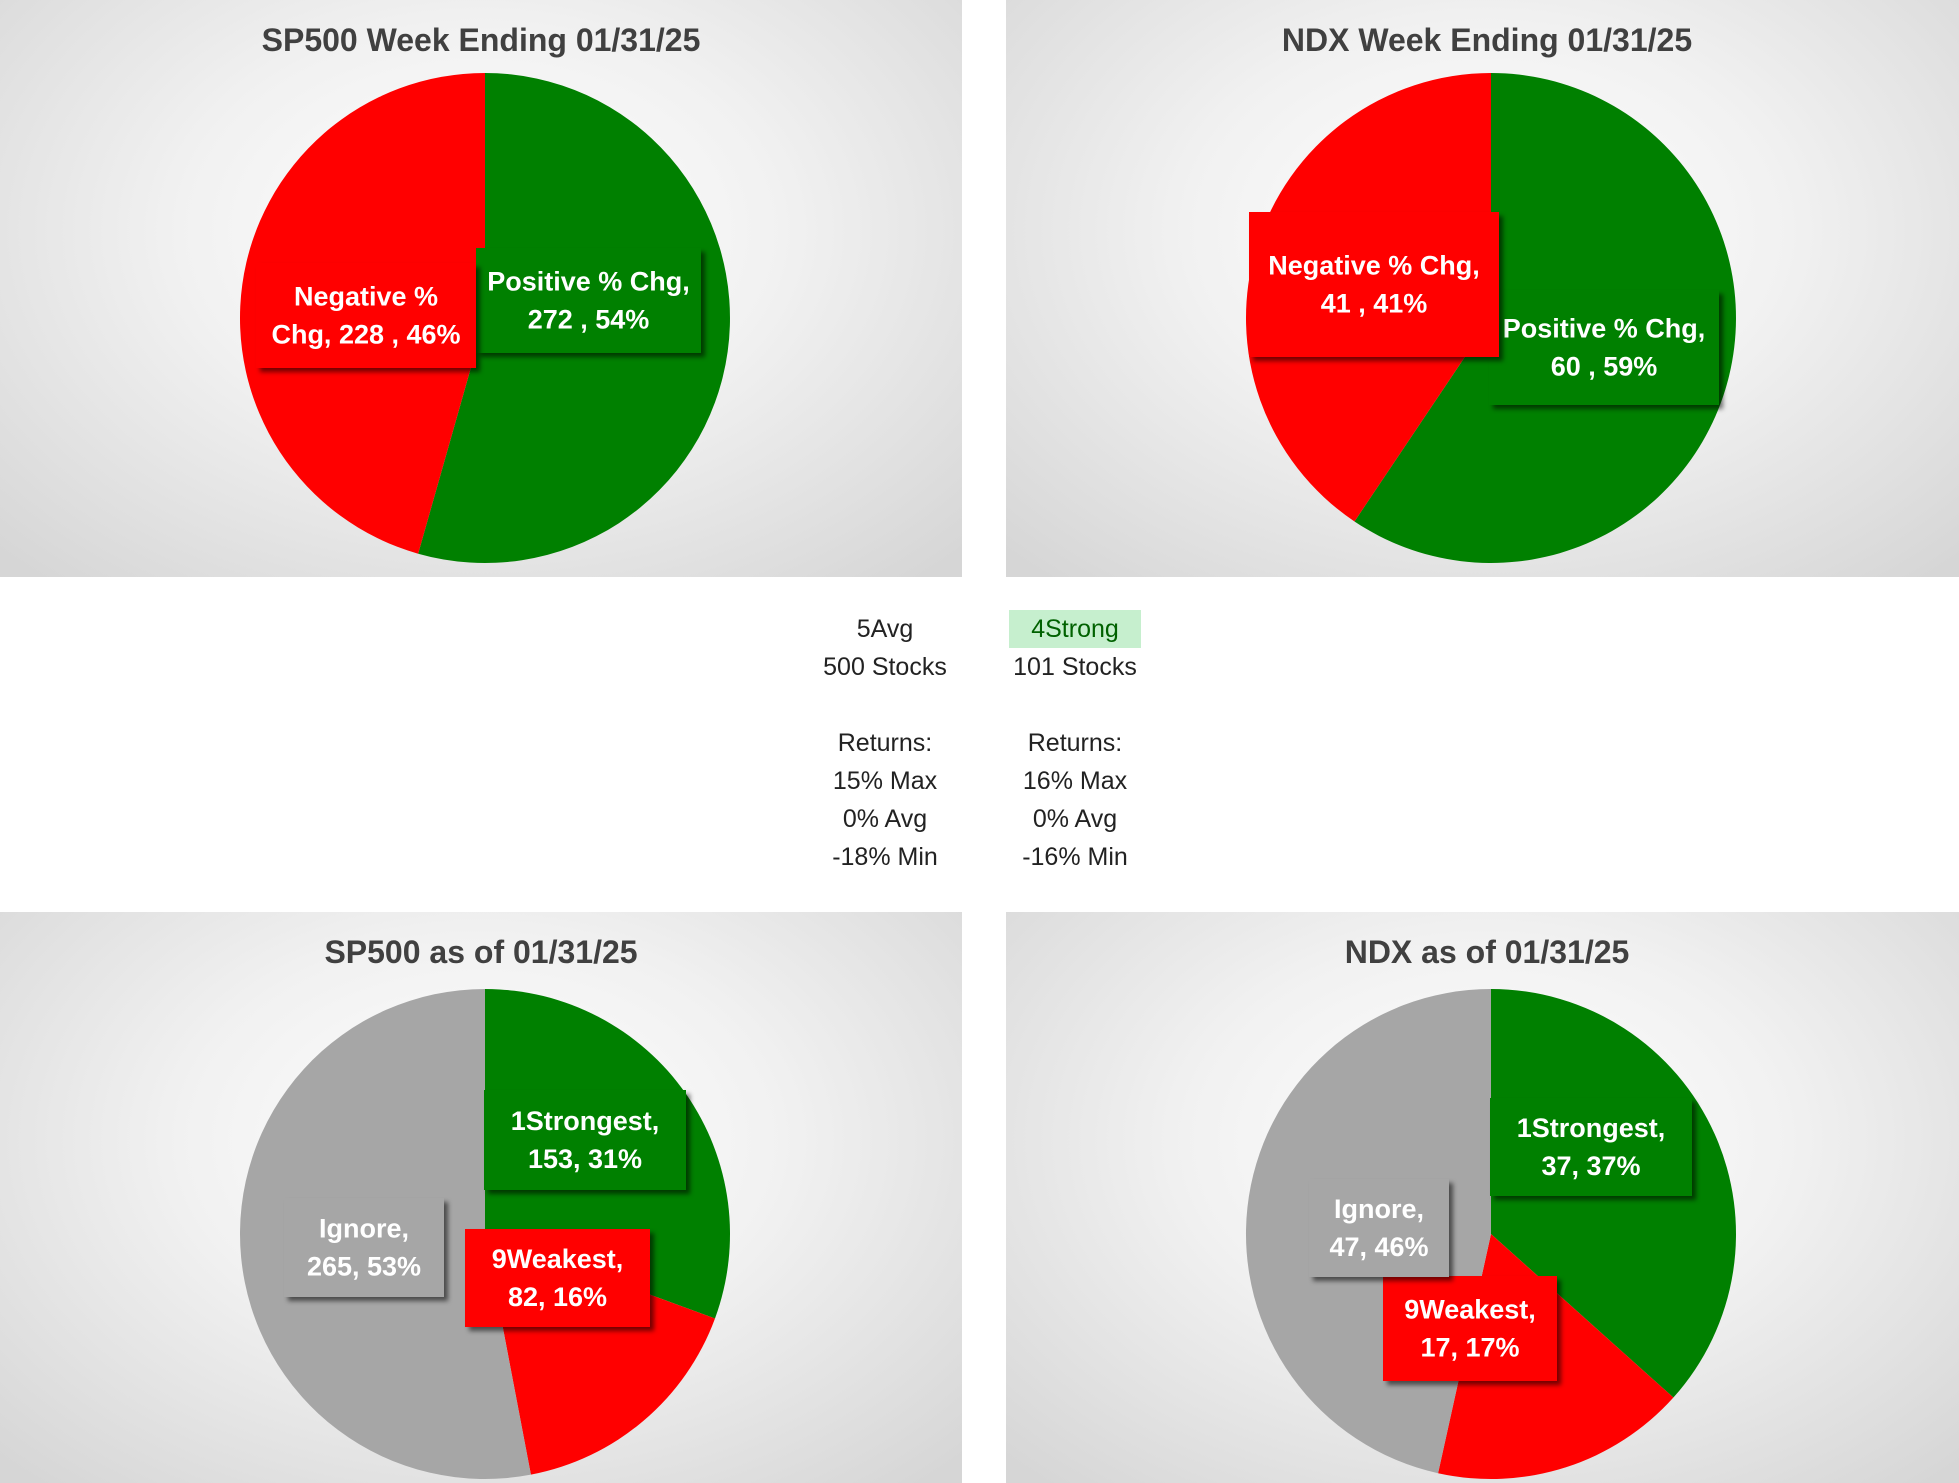 The height and width of the screenshot is (1483, 1959). Describe the element at coordinates (1374, 304) in the screenshot. I see `data-label-text: 41 , 41%` at that location.